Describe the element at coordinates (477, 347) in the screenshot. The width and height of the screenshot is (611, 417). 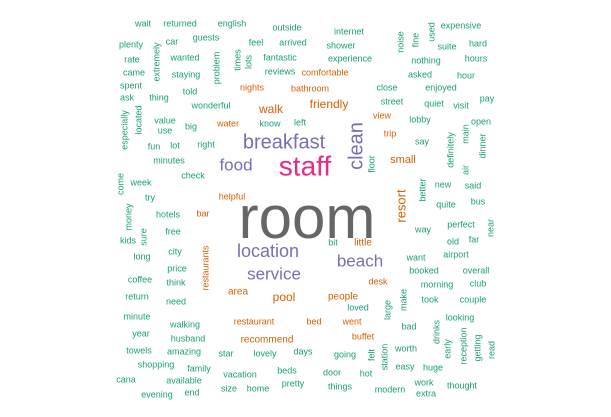
I see `word-getting: getting` at that location.